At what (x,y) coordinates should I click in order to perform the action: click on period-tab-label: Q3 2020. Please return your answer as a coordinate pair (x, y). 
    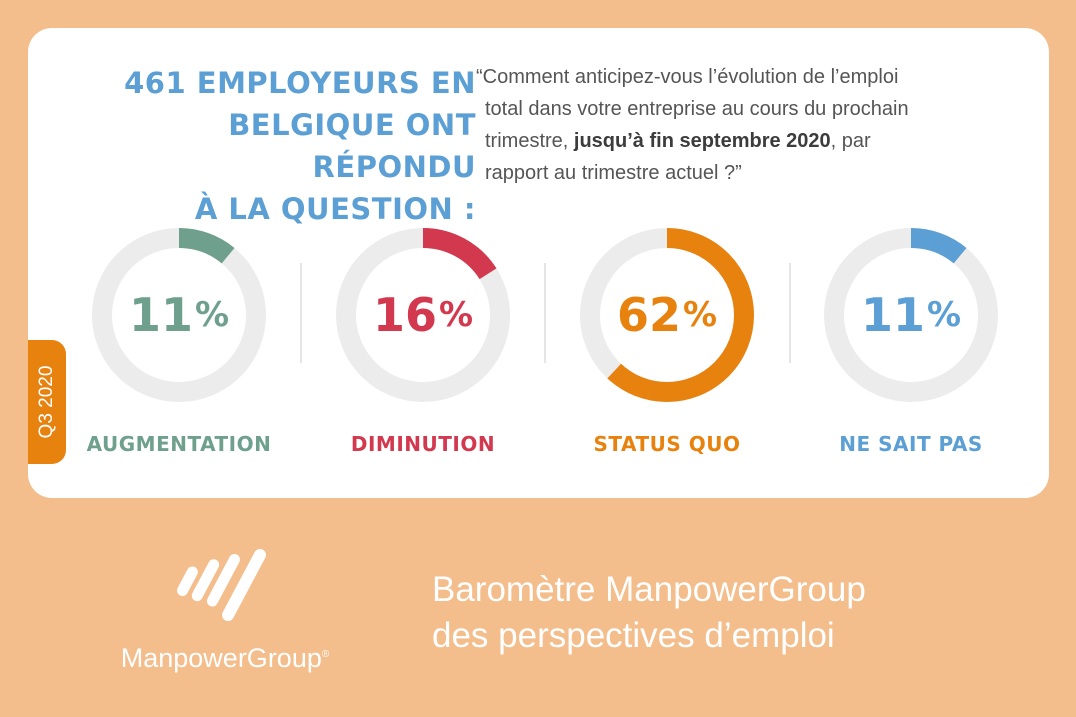
    Looking at the image, I should click on (46, 402).